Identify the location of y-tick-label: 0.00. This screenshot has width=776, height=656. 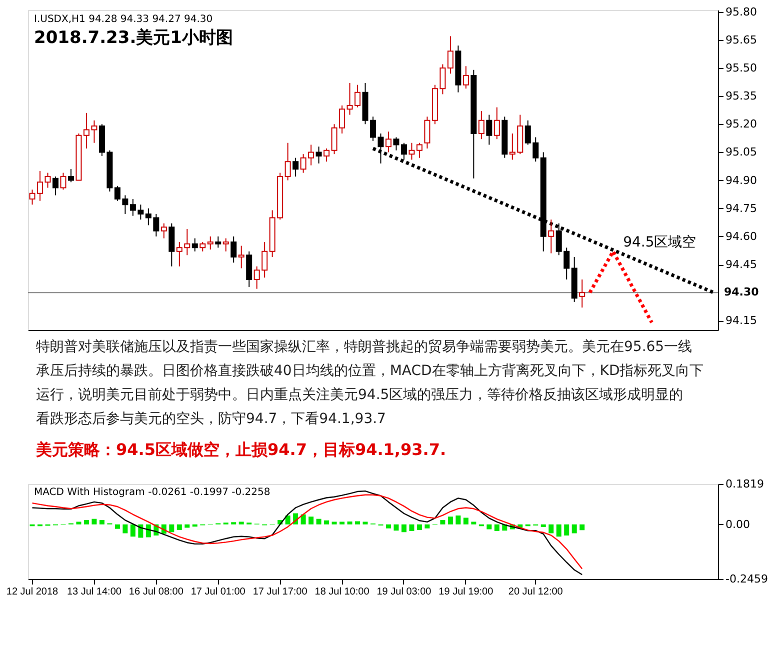
(738, 524).